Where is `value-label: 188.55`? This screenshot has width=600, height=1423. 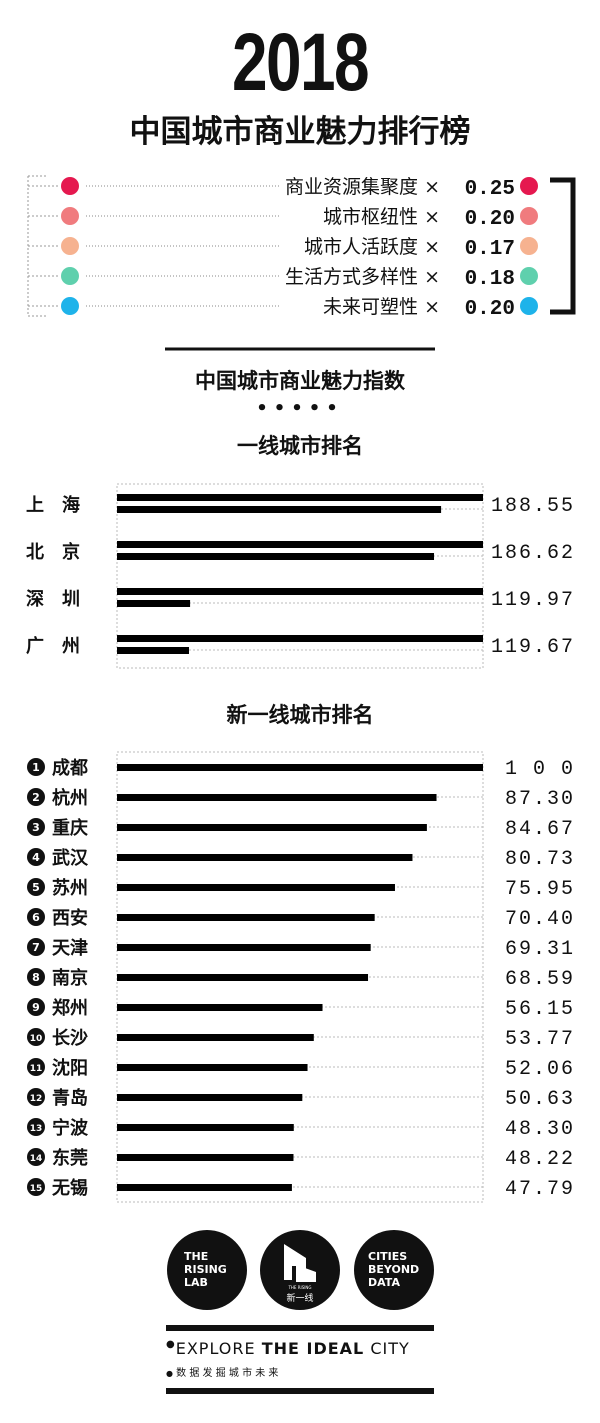 value-label: 188.55 is located at coordinates (533, 506).